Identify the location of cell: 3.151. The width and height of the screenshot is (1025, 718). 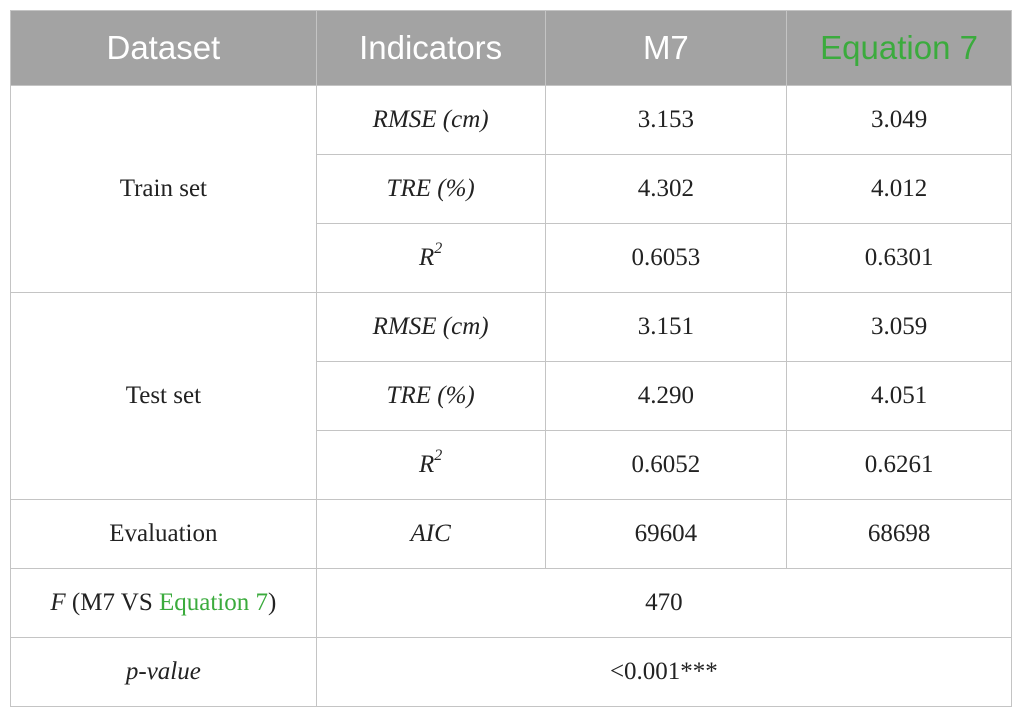
(666, 327).